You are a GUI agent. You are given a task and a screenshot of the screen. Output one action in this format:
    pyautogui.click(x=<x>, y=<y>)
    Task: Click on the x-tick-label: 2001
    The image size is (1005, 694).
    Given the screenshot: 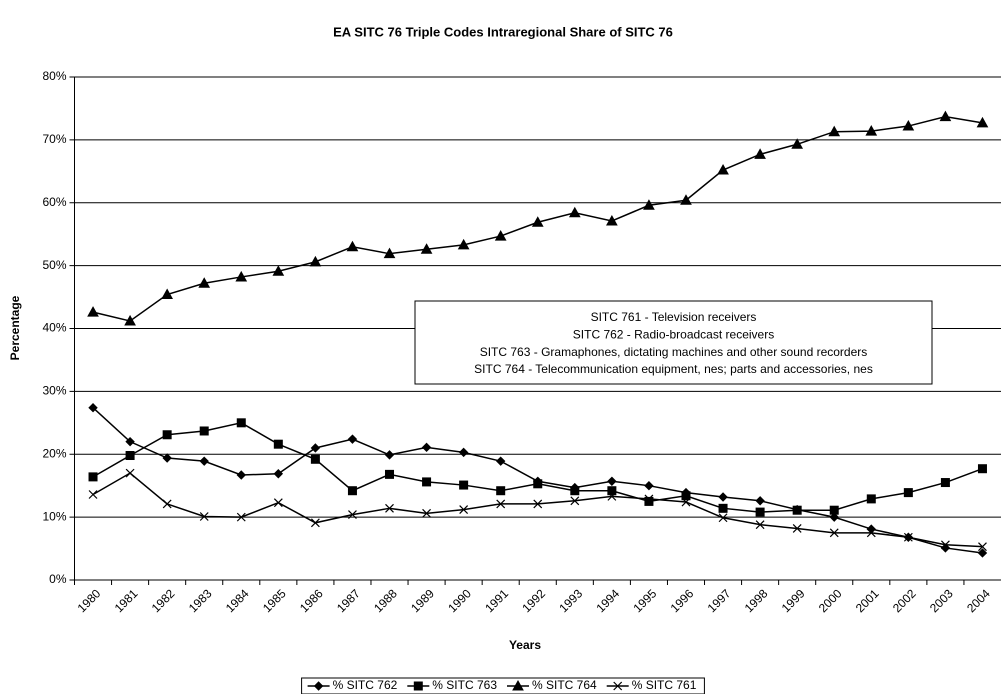 What is the action you would take?
    pyautogui.click(x=867, y=600)
    